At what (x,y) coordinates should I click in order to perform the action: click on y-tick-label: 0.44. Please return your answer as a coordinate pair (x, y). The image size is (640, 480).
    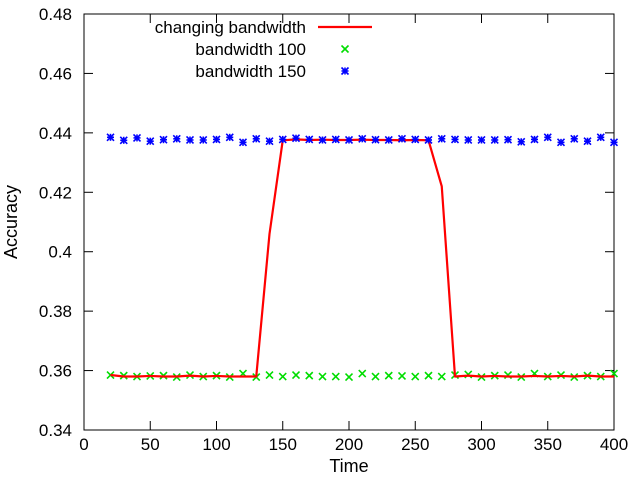
    Looking at the image, I should click on (55, 133).